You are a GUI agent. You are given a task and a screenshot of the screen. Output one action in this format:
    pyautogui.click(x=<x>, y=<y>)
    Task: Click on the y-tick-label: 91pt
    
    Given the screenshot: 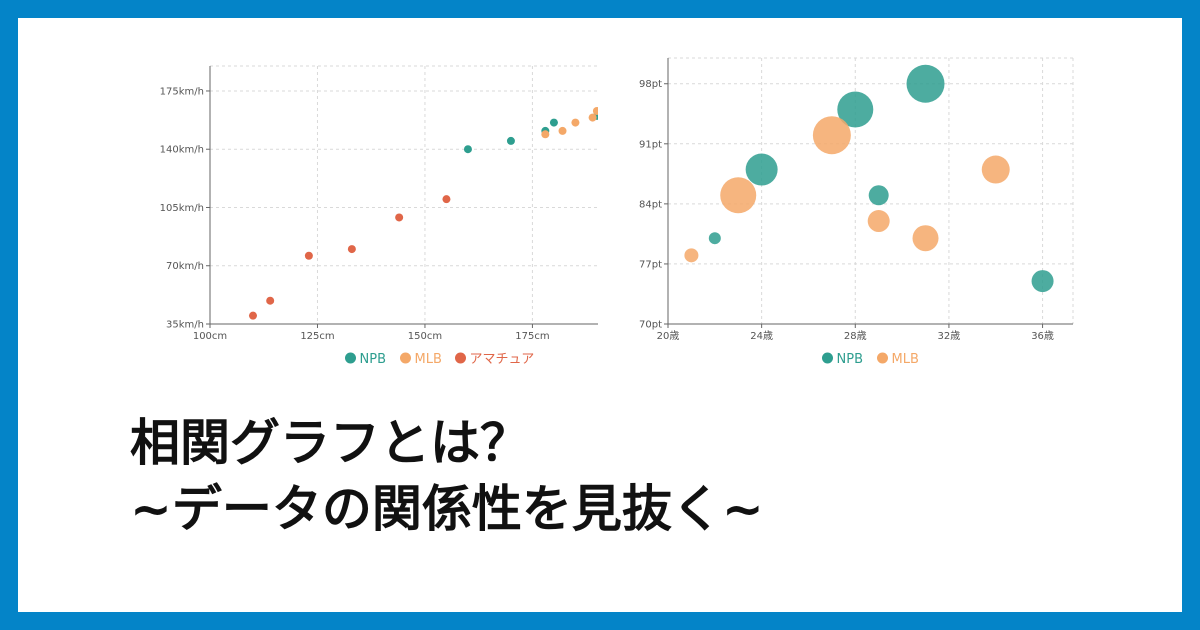 What is the action you would take?
    pyautogui.click(x=650, y=144)
    